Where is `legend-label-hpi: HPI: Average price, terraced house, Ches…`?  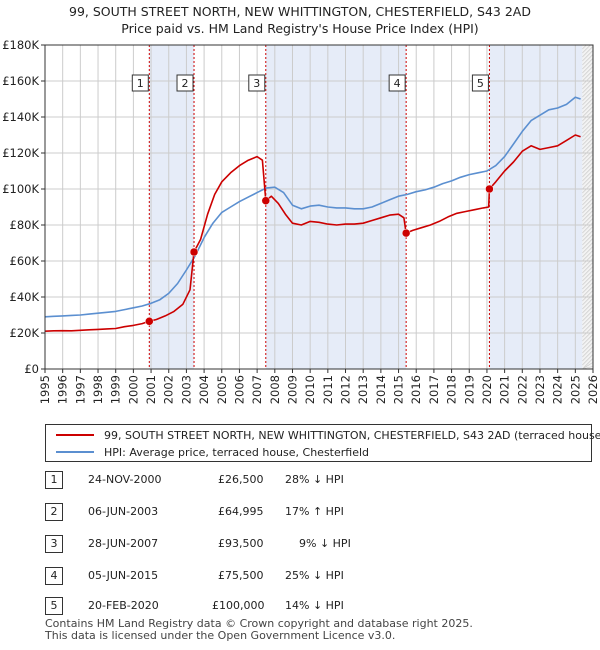 legend-label-hpi: HPI: Average price, terraced house, Ches… is located at coordinates (237, 452).